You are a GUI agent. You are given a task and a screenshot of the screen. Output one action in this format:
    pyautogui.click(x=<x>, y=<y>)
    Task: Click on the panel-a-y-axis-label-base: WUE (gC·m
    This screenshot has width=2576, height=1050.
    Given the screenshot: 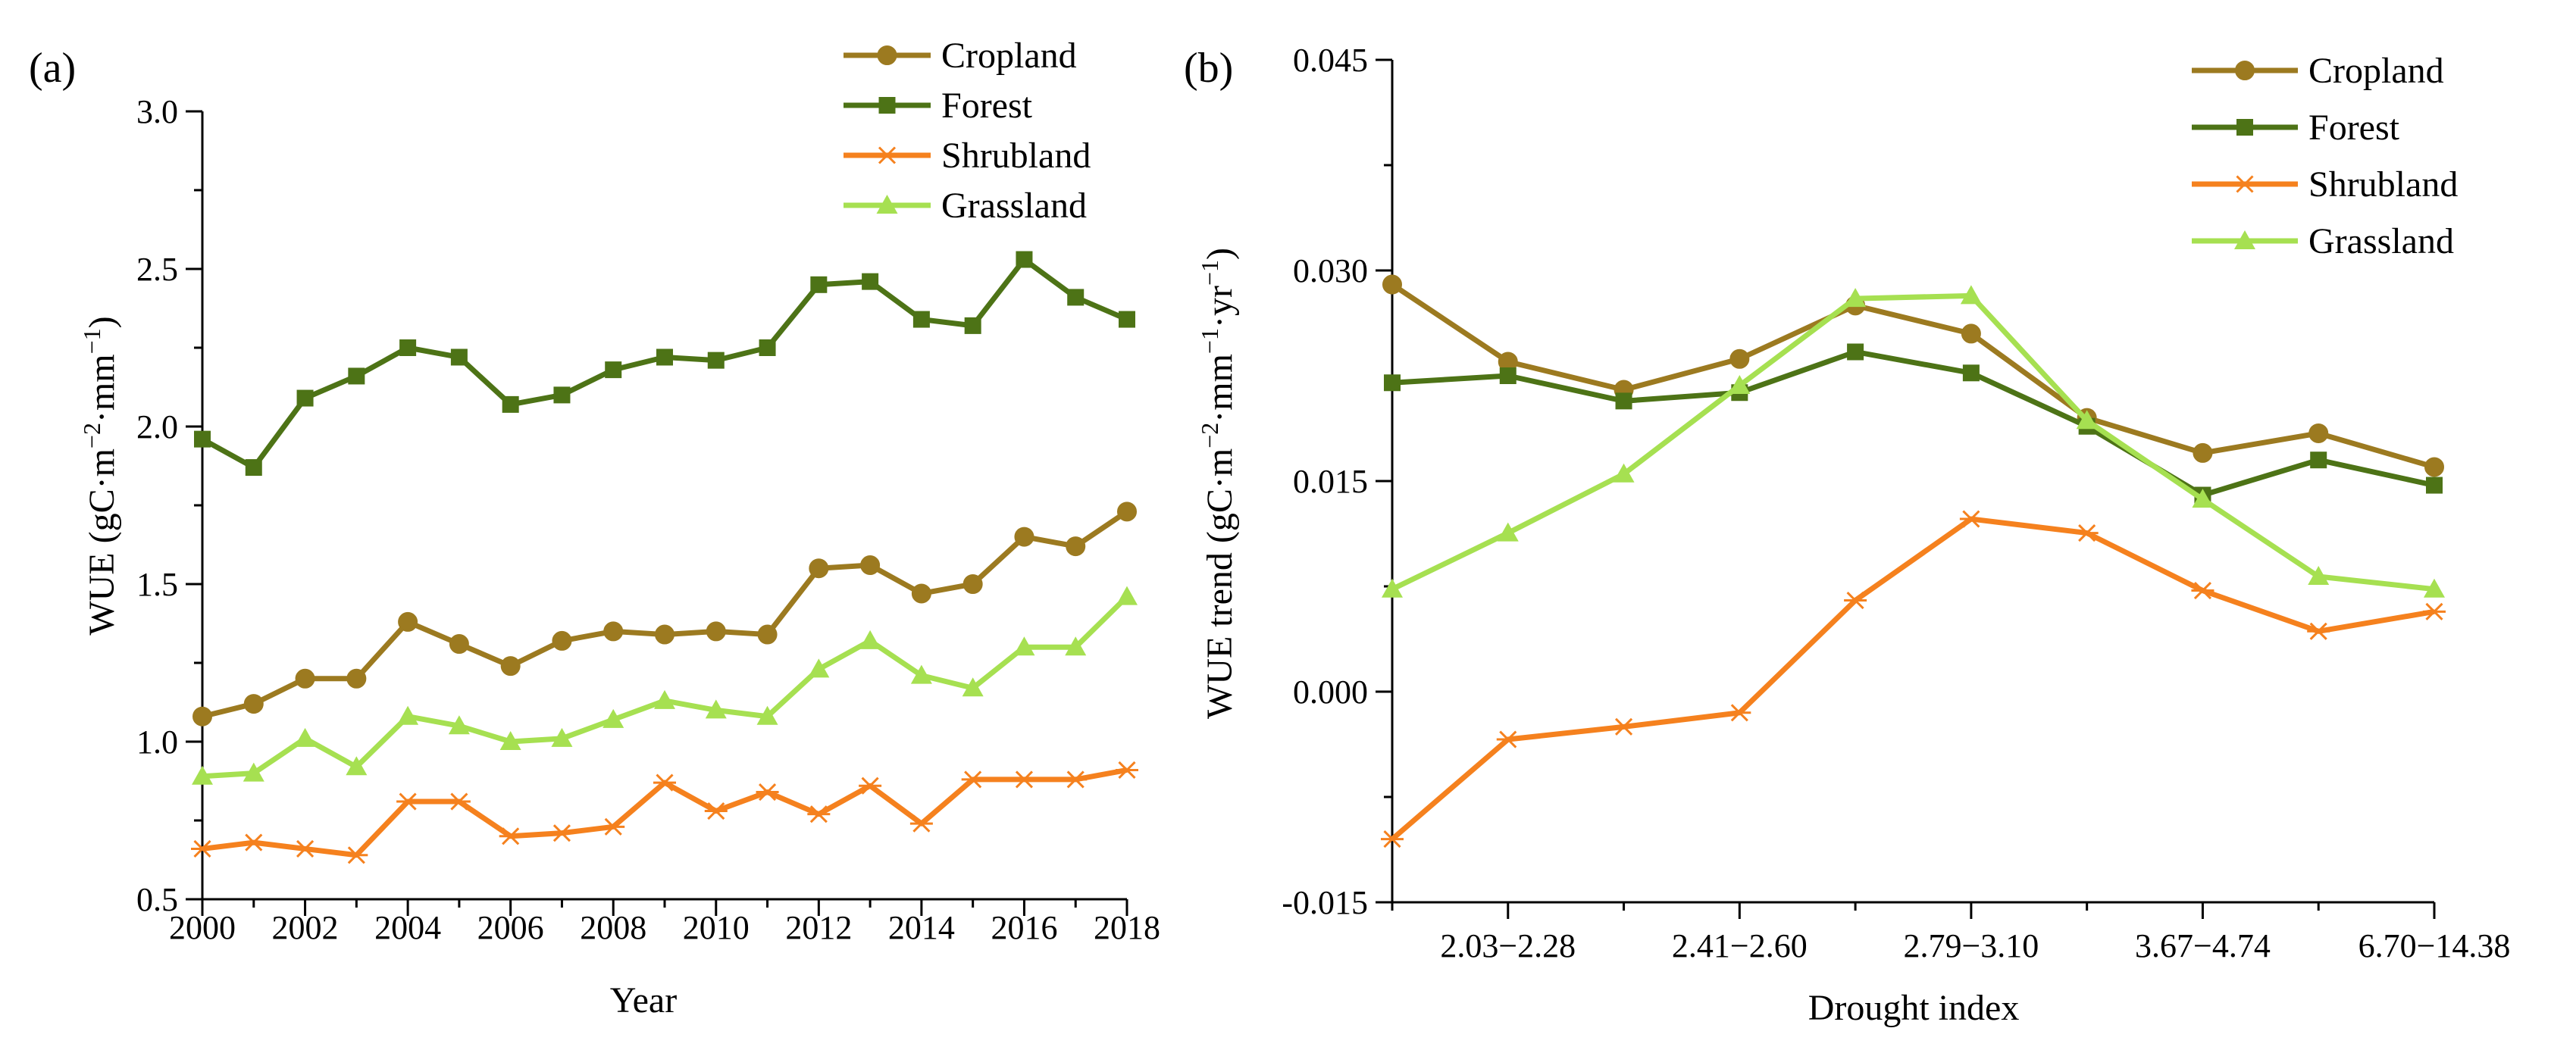 What is the action you would take?
    pyautogui.click(x=102, y=542)
    